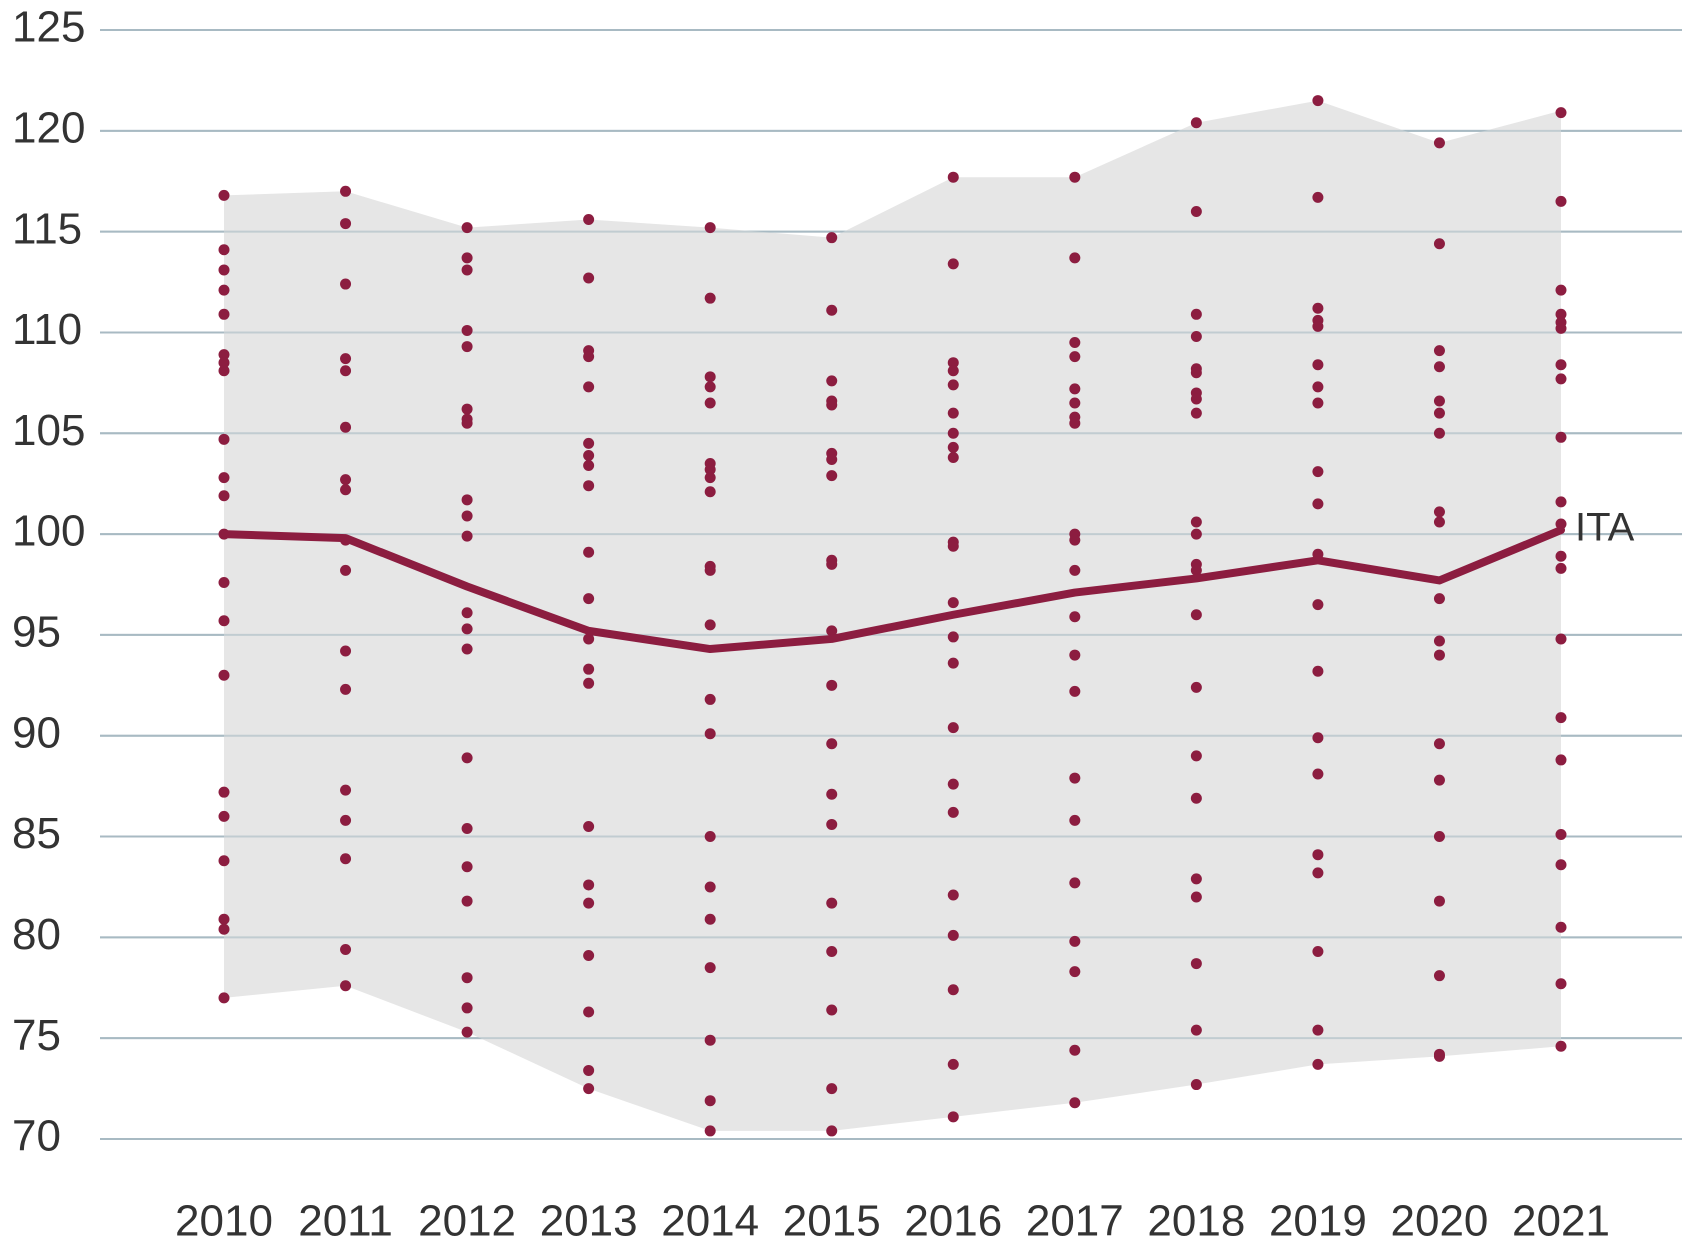 This screenshot has width=1682, height=1250. Describe the element at coordinates (48, 127) in the screenshot. I see `y-tick-label: 120` at that location.